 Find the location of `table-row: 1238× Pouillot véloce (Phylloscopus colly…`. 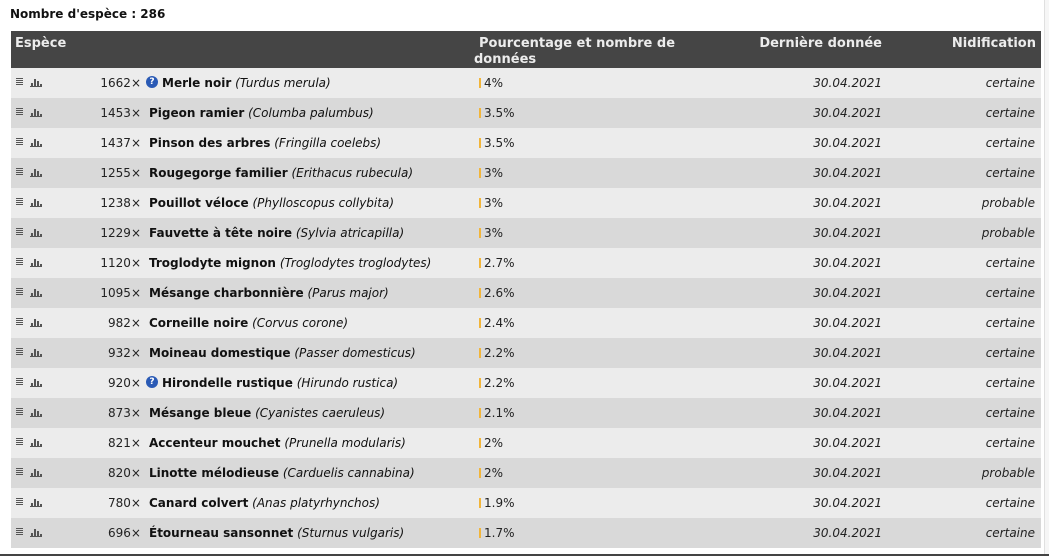

table-row: 1238× Pouillot véloce (Phylloscopus colly… is located at coordinates (526, 203).